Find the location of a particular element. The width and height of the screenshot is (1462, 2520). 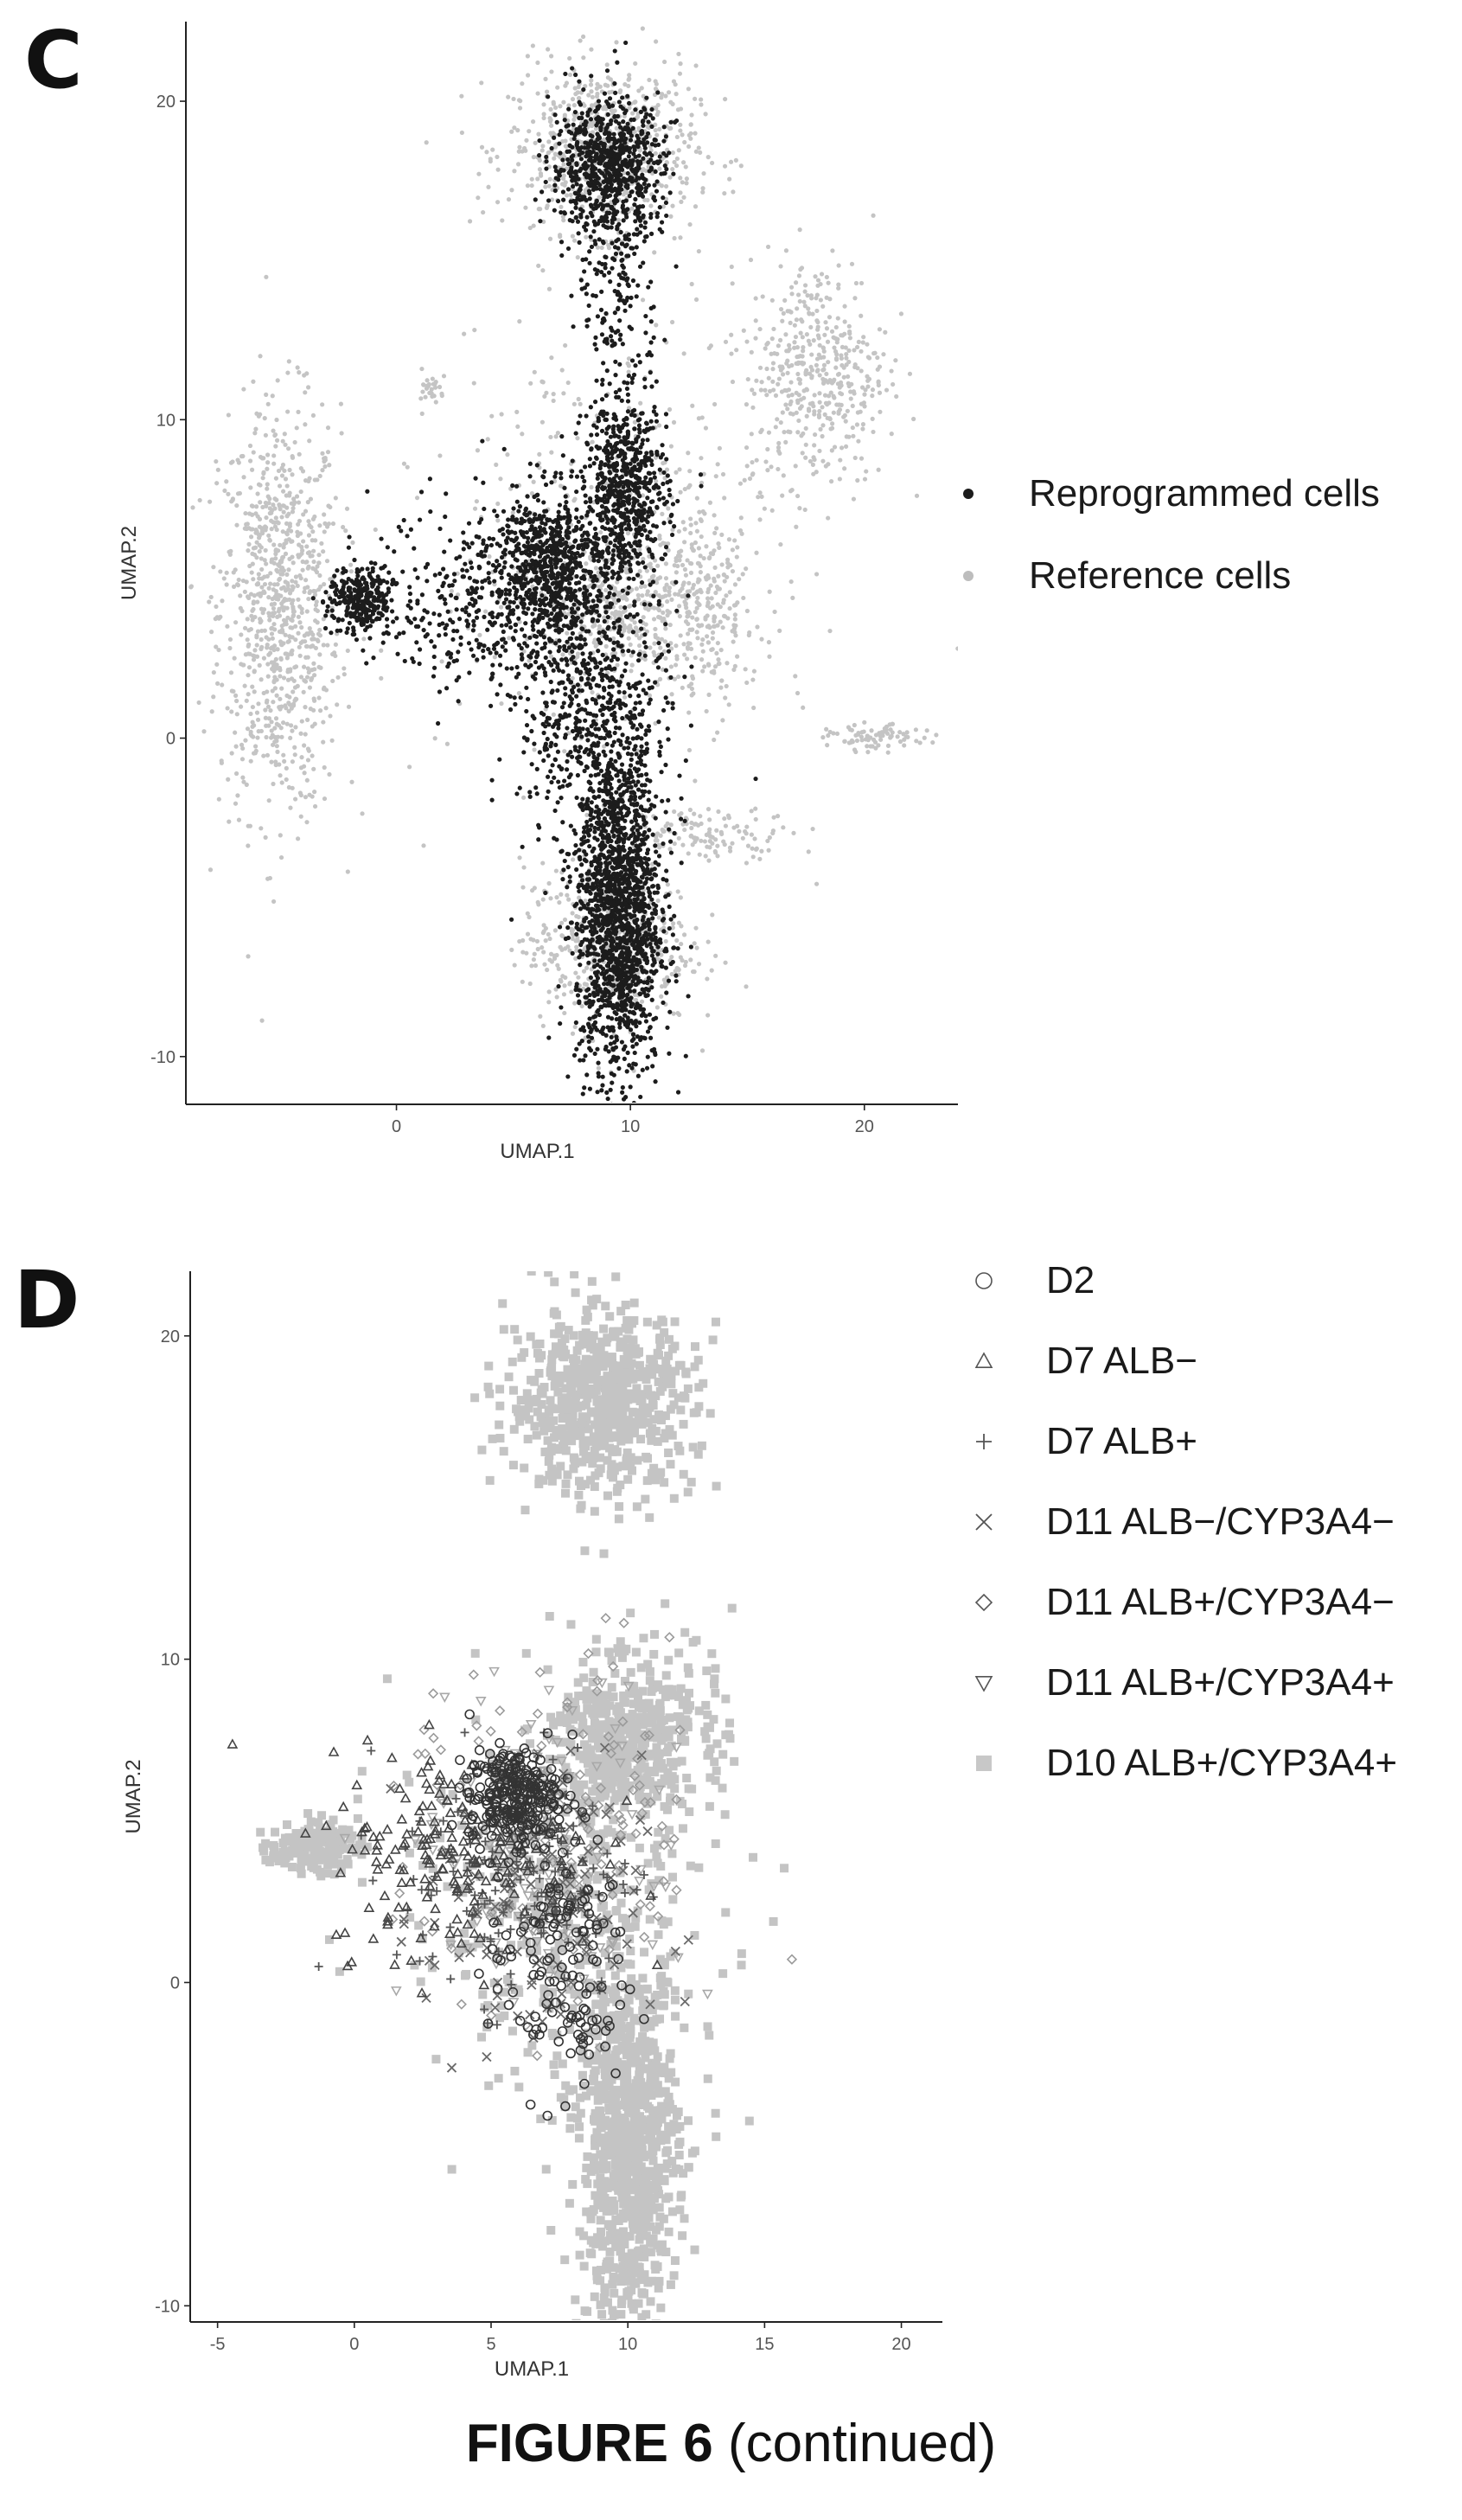

figure-caption: FIGURE 6 (continued) is located at coordinates (731, 2444).